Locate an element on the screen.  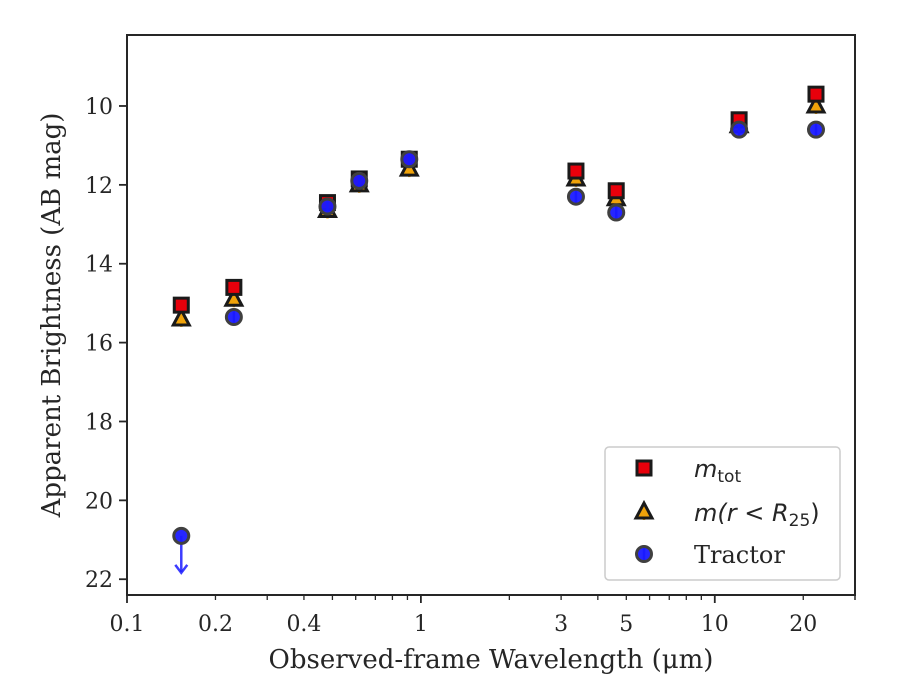
x-tick-label: 5 is located at coordinates (626, 624).